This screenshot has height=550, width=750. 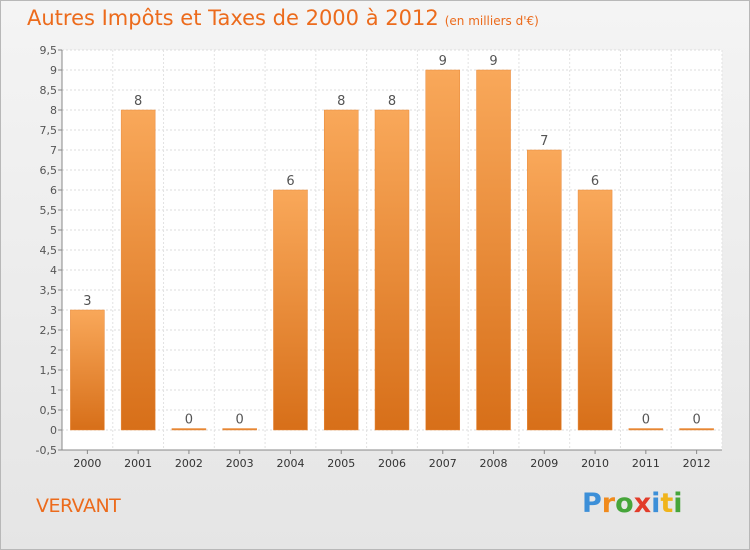 What do you see at coordinates (87, 463) in the screenshot?
I see `x-tick-label: 2000` at bounding box center [87, 463].